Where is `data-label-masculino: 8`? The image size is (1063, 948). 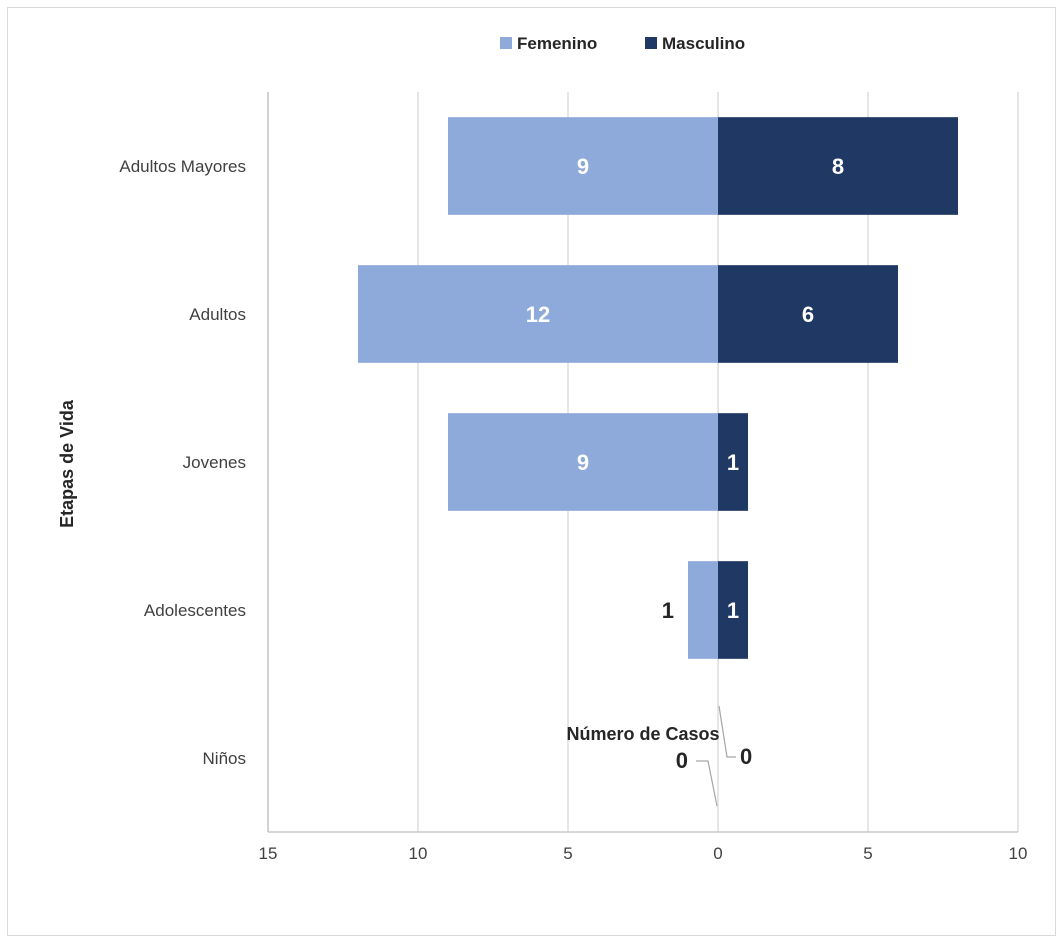 data-label-masculino: 8 is located at coordinates (838, 166).